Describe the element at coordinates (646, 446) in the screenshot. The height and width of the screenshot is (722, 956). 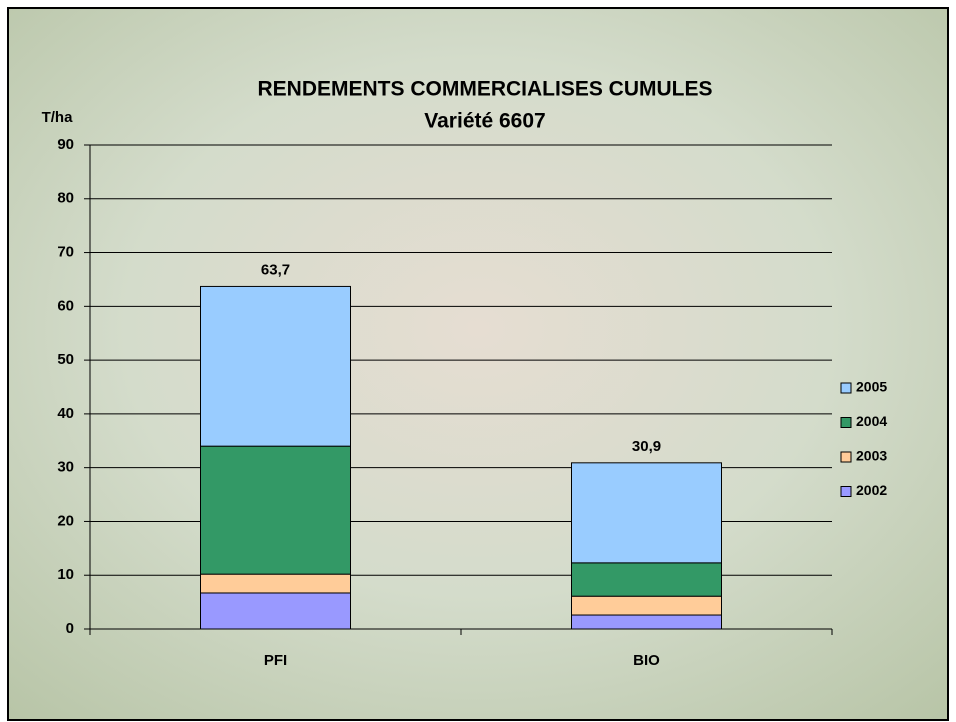
I see `total-label: 30,9` at that location.